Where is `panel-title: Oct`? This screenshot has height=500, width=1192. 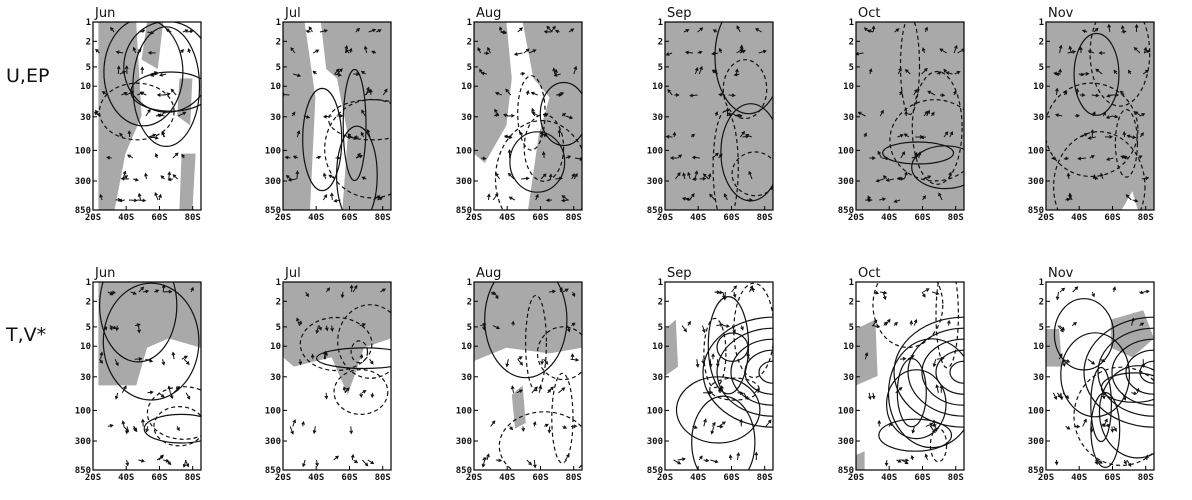 panel-title: Oct is located at coordinates (869, 273).